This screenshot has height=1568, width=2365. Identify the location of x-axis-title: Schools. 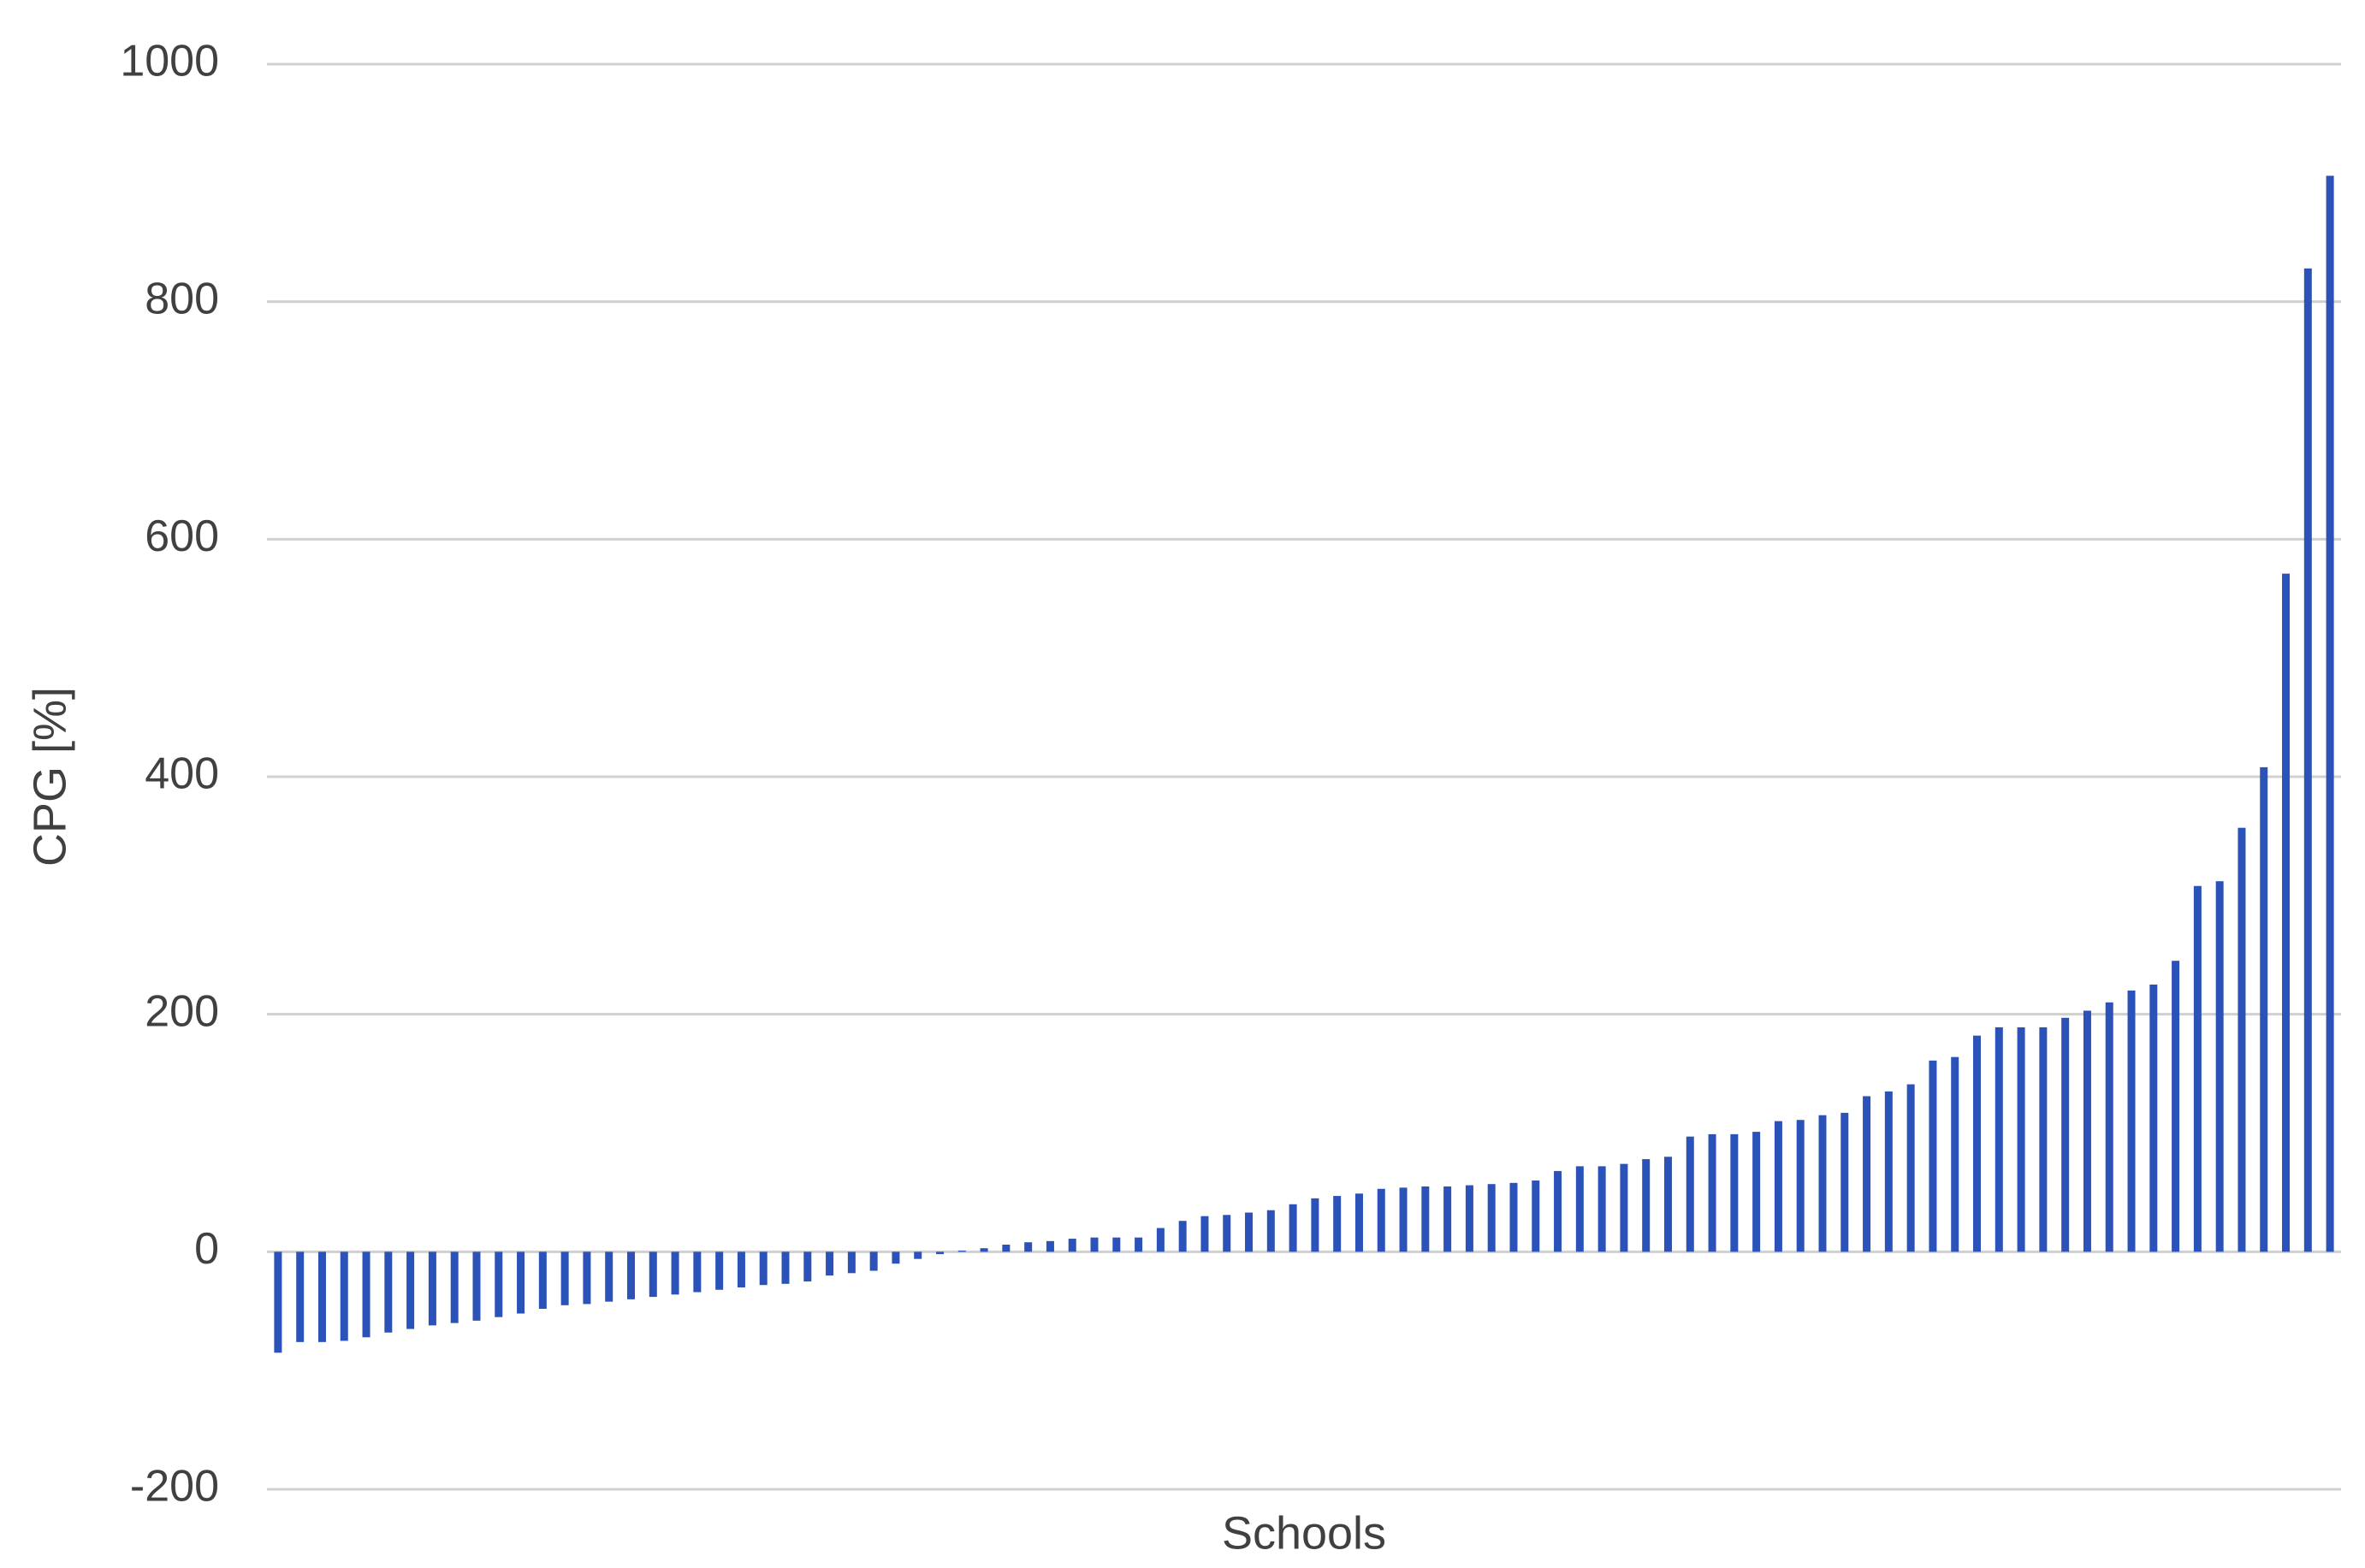
(1304, 1533).